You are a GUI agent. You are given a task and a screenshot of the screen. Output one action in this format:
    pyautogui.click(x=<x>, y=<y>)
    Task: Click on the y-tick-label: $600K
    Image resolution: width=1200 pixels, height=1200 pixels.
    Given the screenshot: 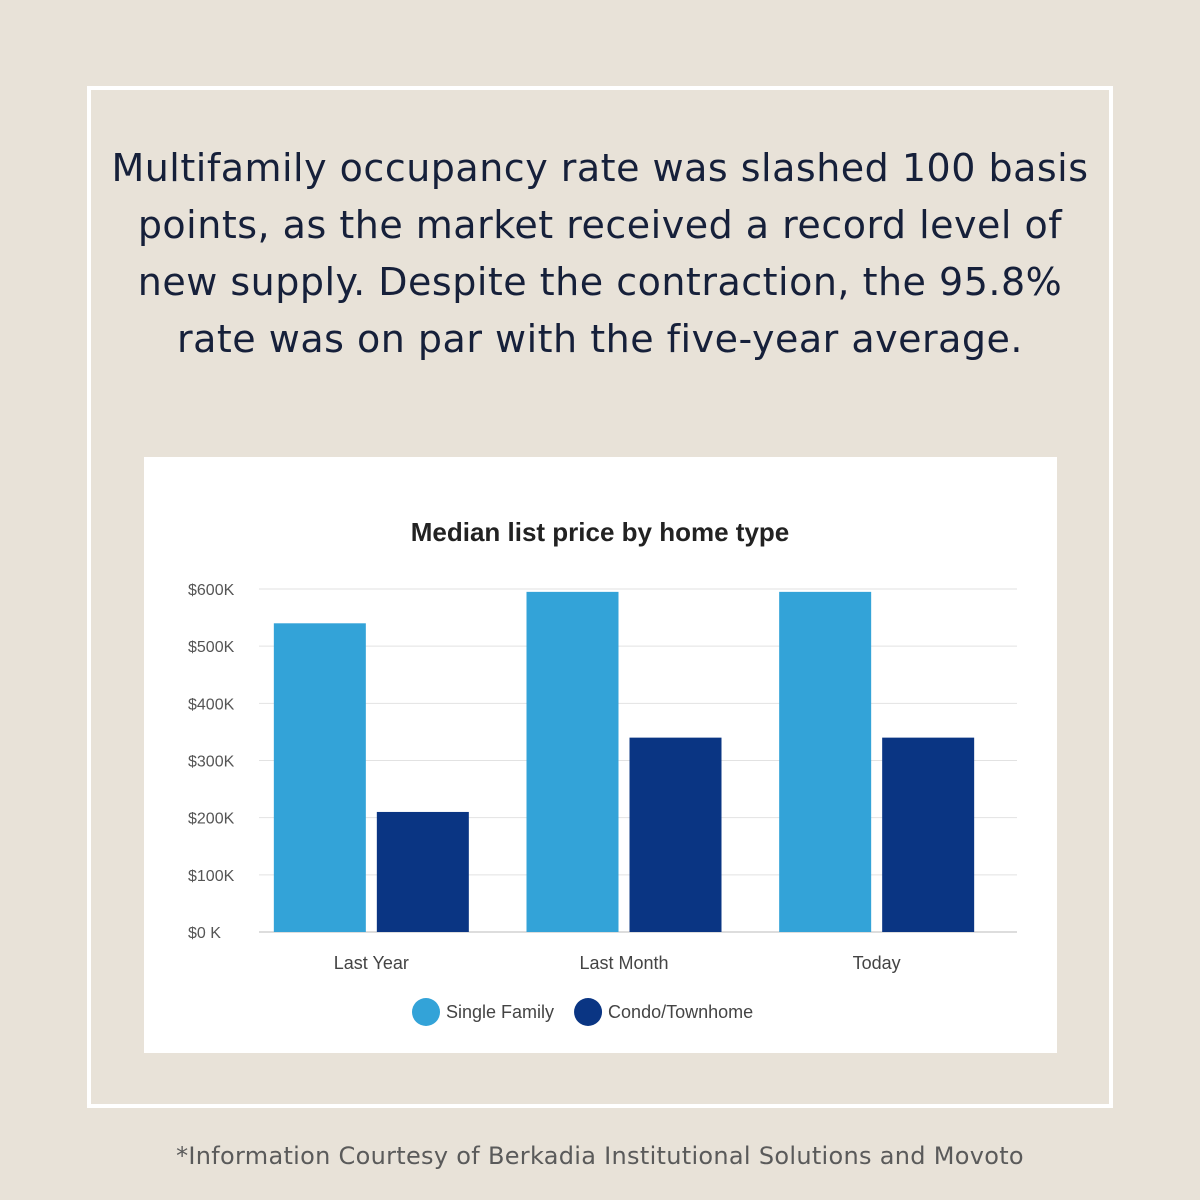 What is the action you would take?
    pyautogui.click(x=211, y=590)
    